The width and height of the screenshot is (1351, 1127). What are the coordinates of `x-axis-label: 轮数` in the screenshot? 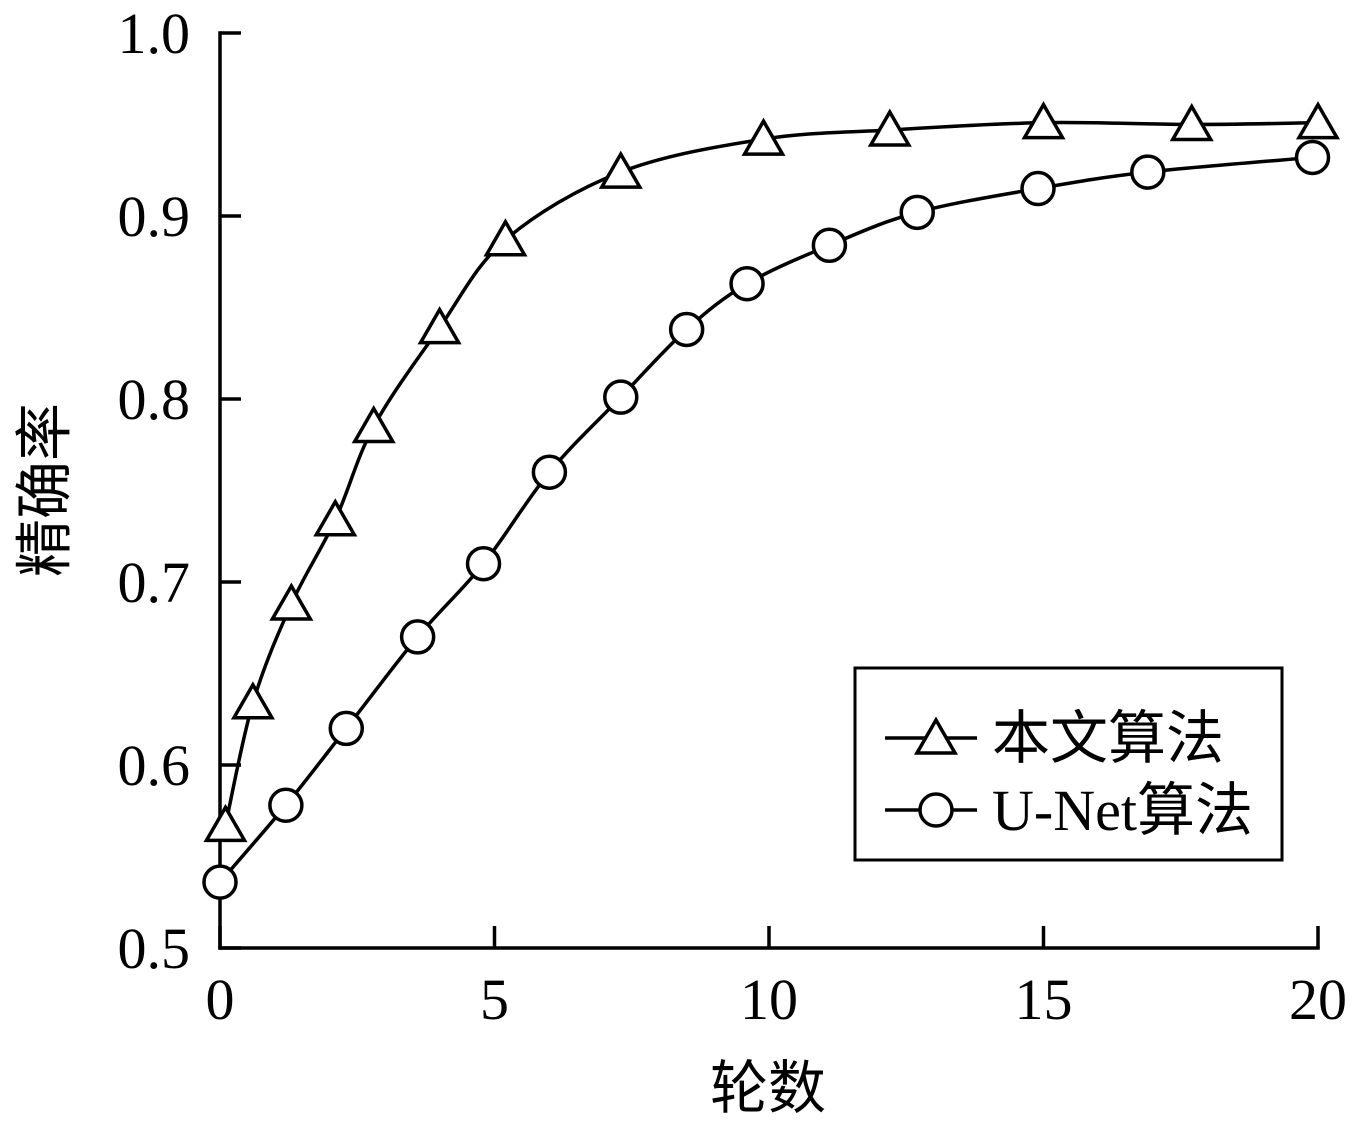 It's located at (768, 1088).